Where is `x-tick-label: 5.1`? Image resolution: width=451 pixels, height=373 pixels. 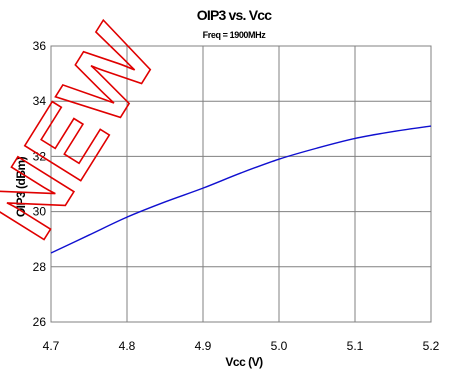
x-tick-label: 5.1 is located at coordinates (355, 346).